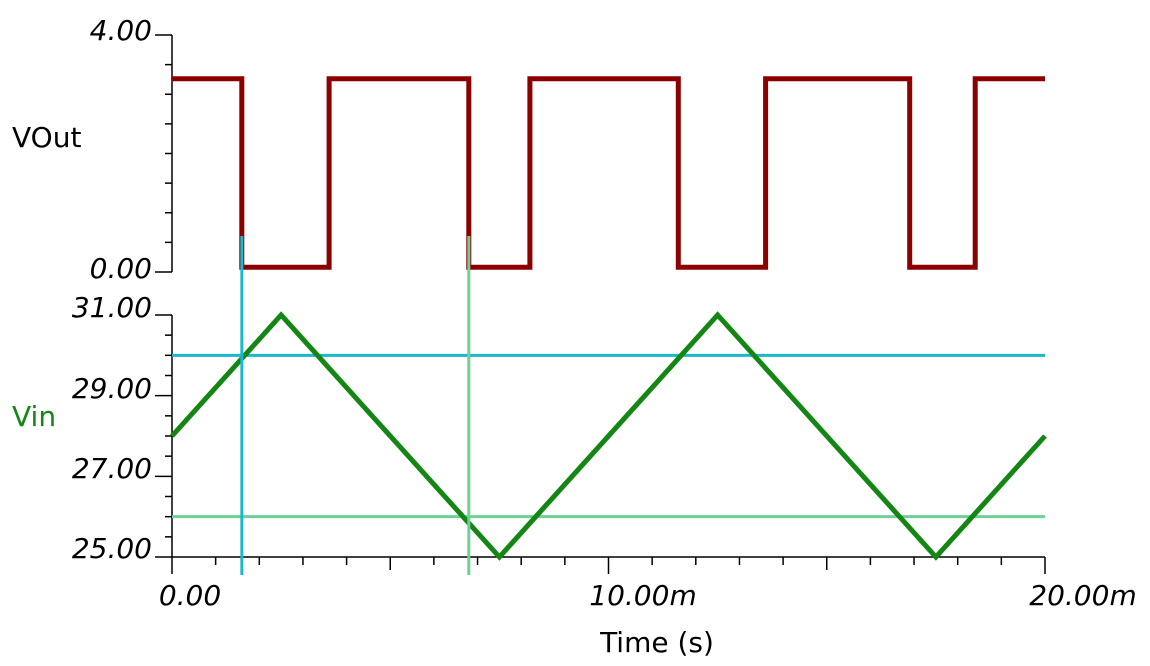 The width and height of the screenshot is (1150, 666). What do you see at coordinates (34, 416) in the screenshot?
I see `vin-axis-label: Vin` at bounding box center [34, 416].